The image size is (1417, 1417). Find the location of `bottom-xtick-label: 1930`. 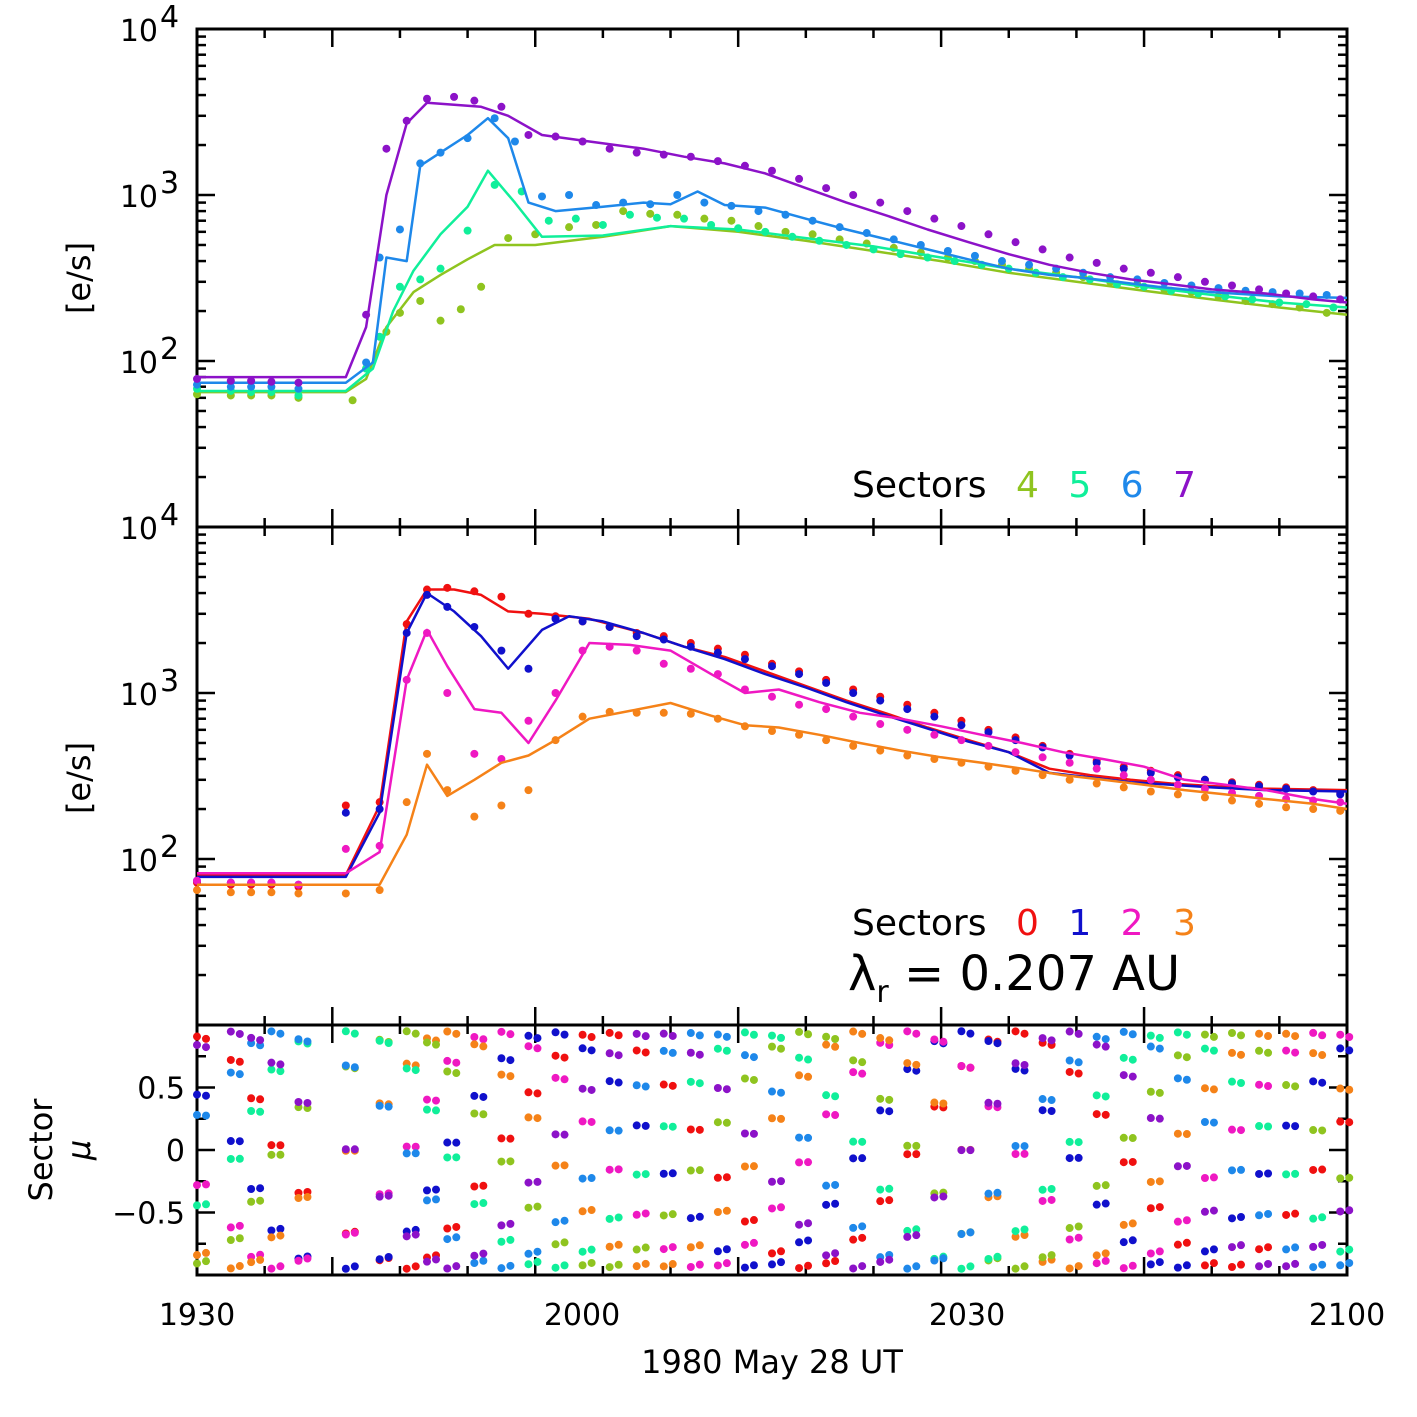

bottom-xtick-label: 1930 is located at coordinates (197, 1315).